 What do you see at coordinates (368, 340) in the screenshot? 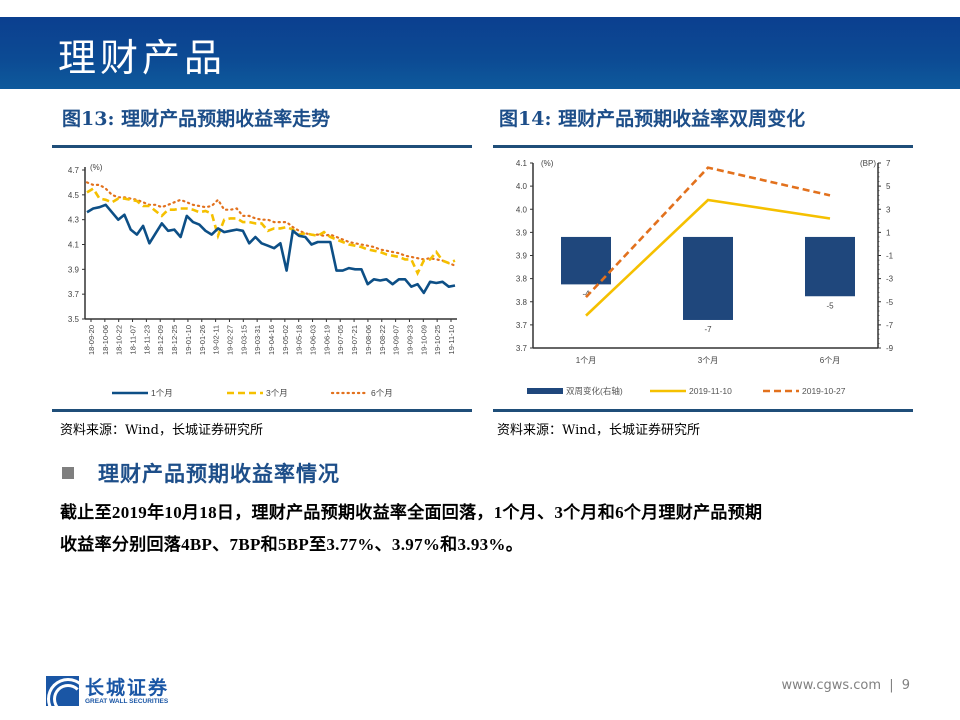
I see `x-tick-label: 19-08-06` at bounding box center [368, 340].